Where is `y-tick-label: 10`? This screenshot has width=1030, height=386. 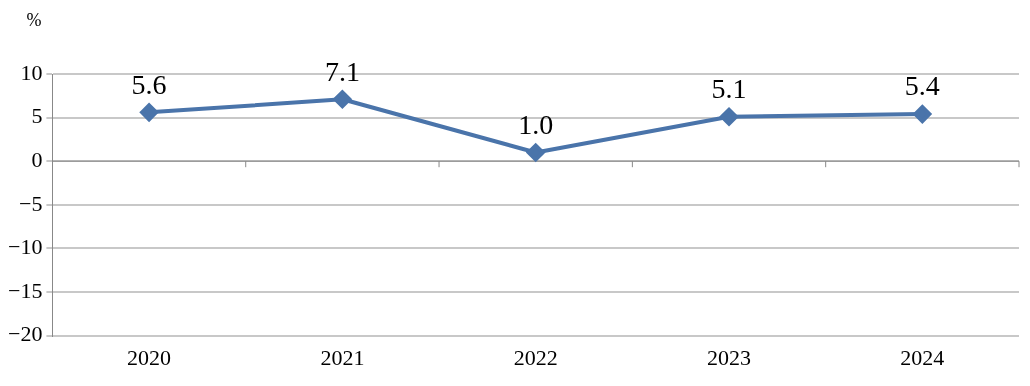
y-tick-label: 10 is located at coordinates (31, 72).